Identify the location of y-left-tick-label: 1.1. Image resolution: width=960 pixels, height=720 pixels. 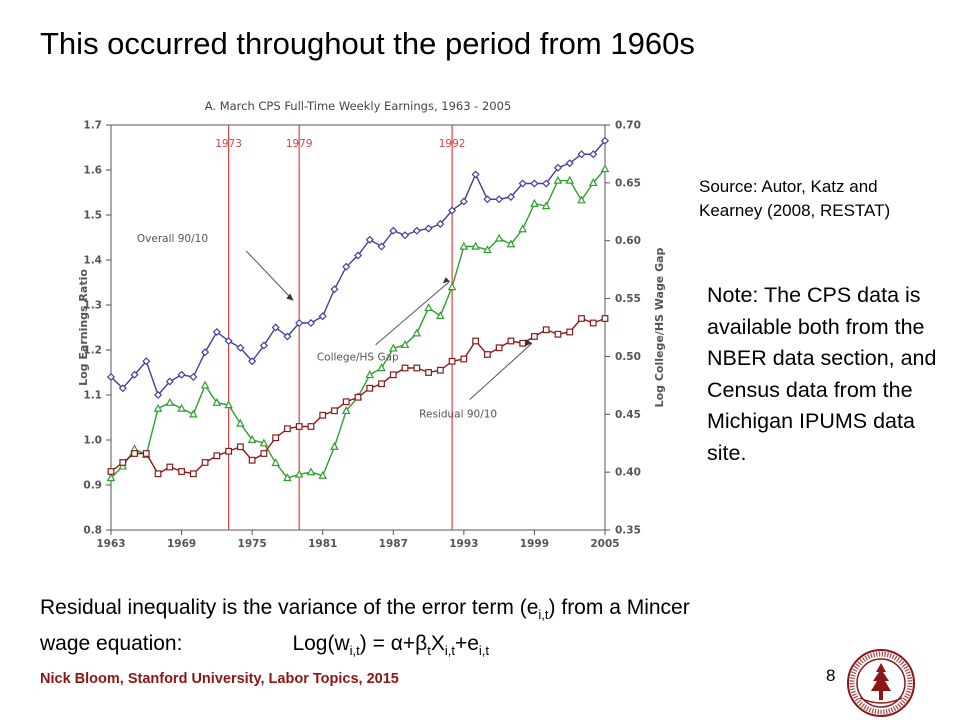
(92, 396).